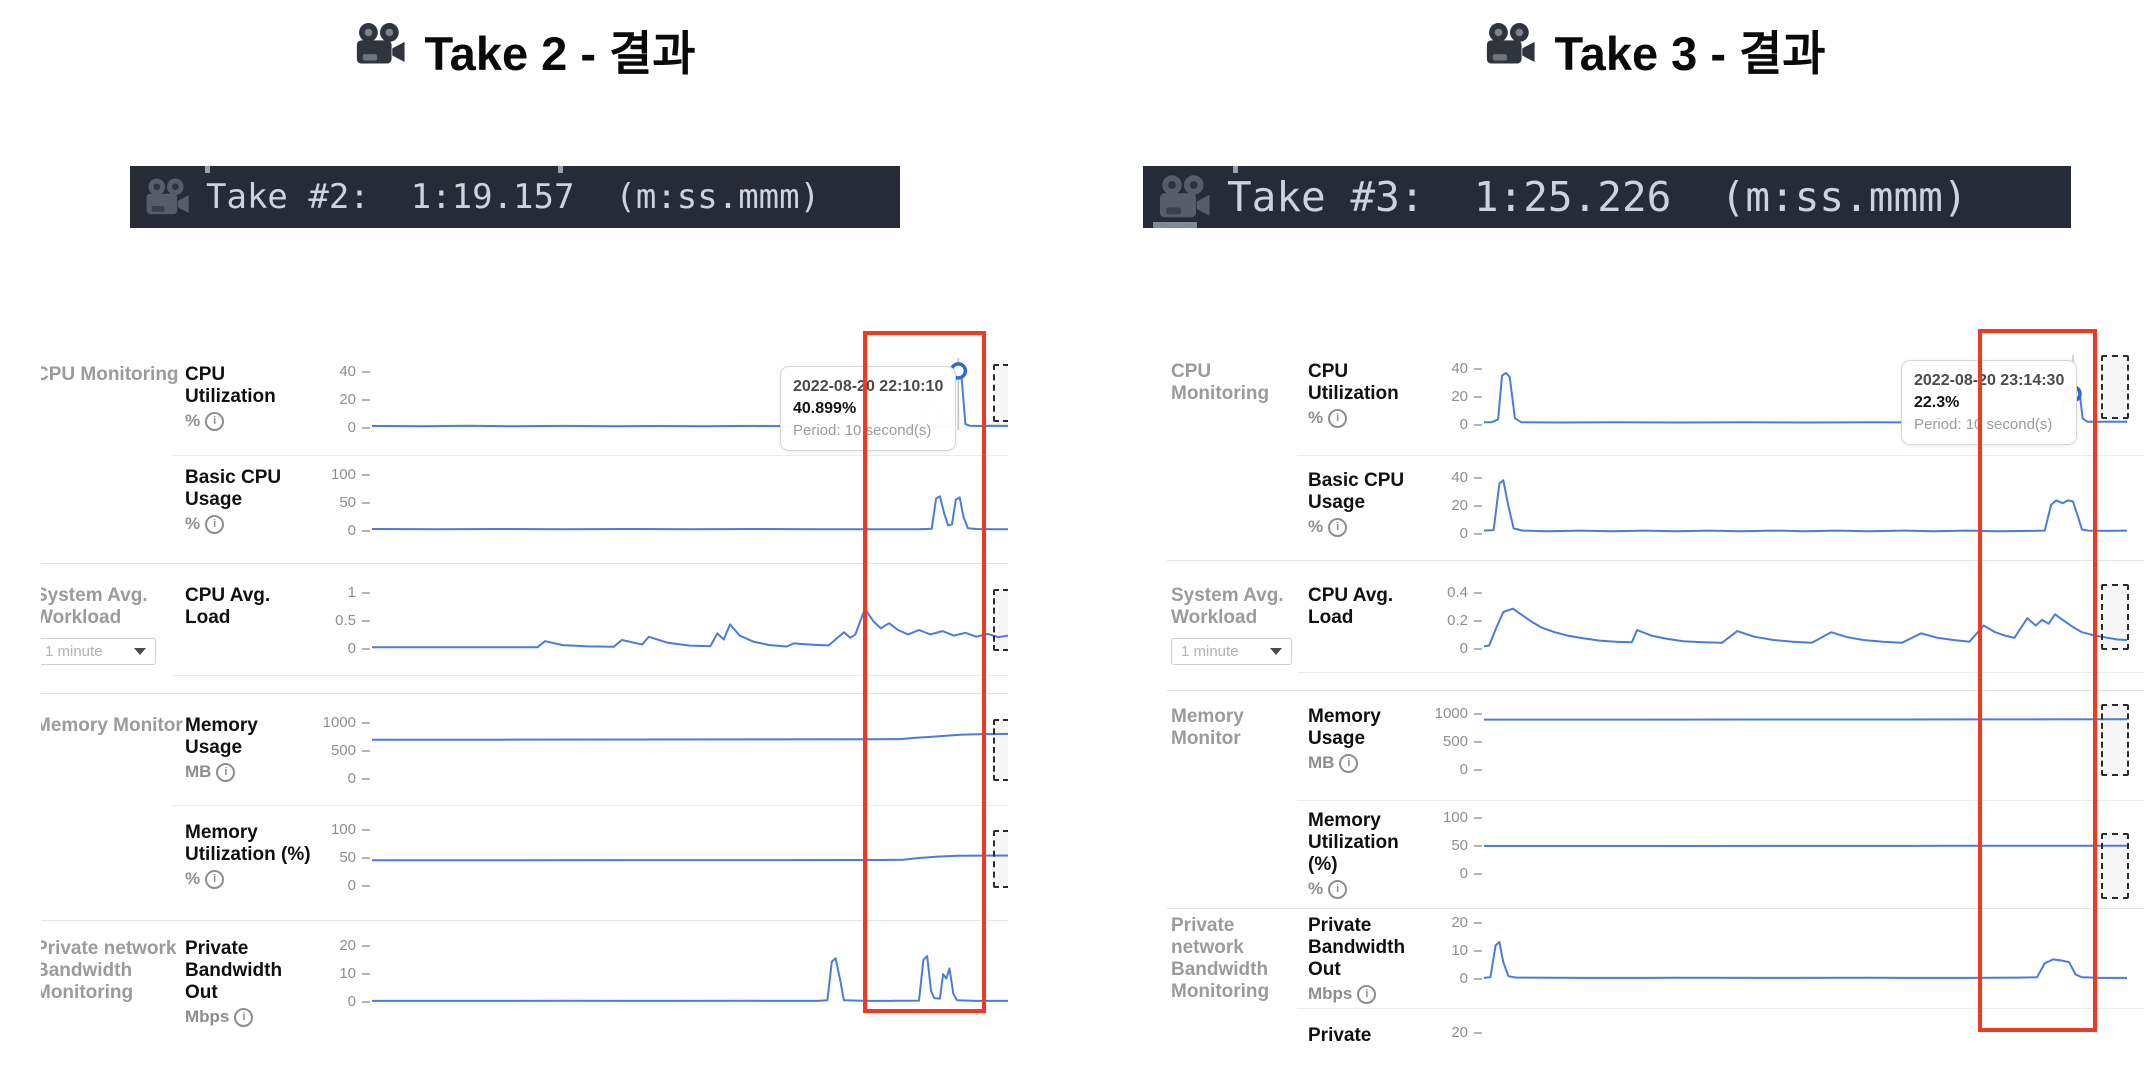 This screenshot has width=2144, height=1078. What do you see at coordinates (1227, 606) in the screenshot?
I see `section-label-system-avg-workload: System Avg. Workload` at bounding box center [1227, 606].